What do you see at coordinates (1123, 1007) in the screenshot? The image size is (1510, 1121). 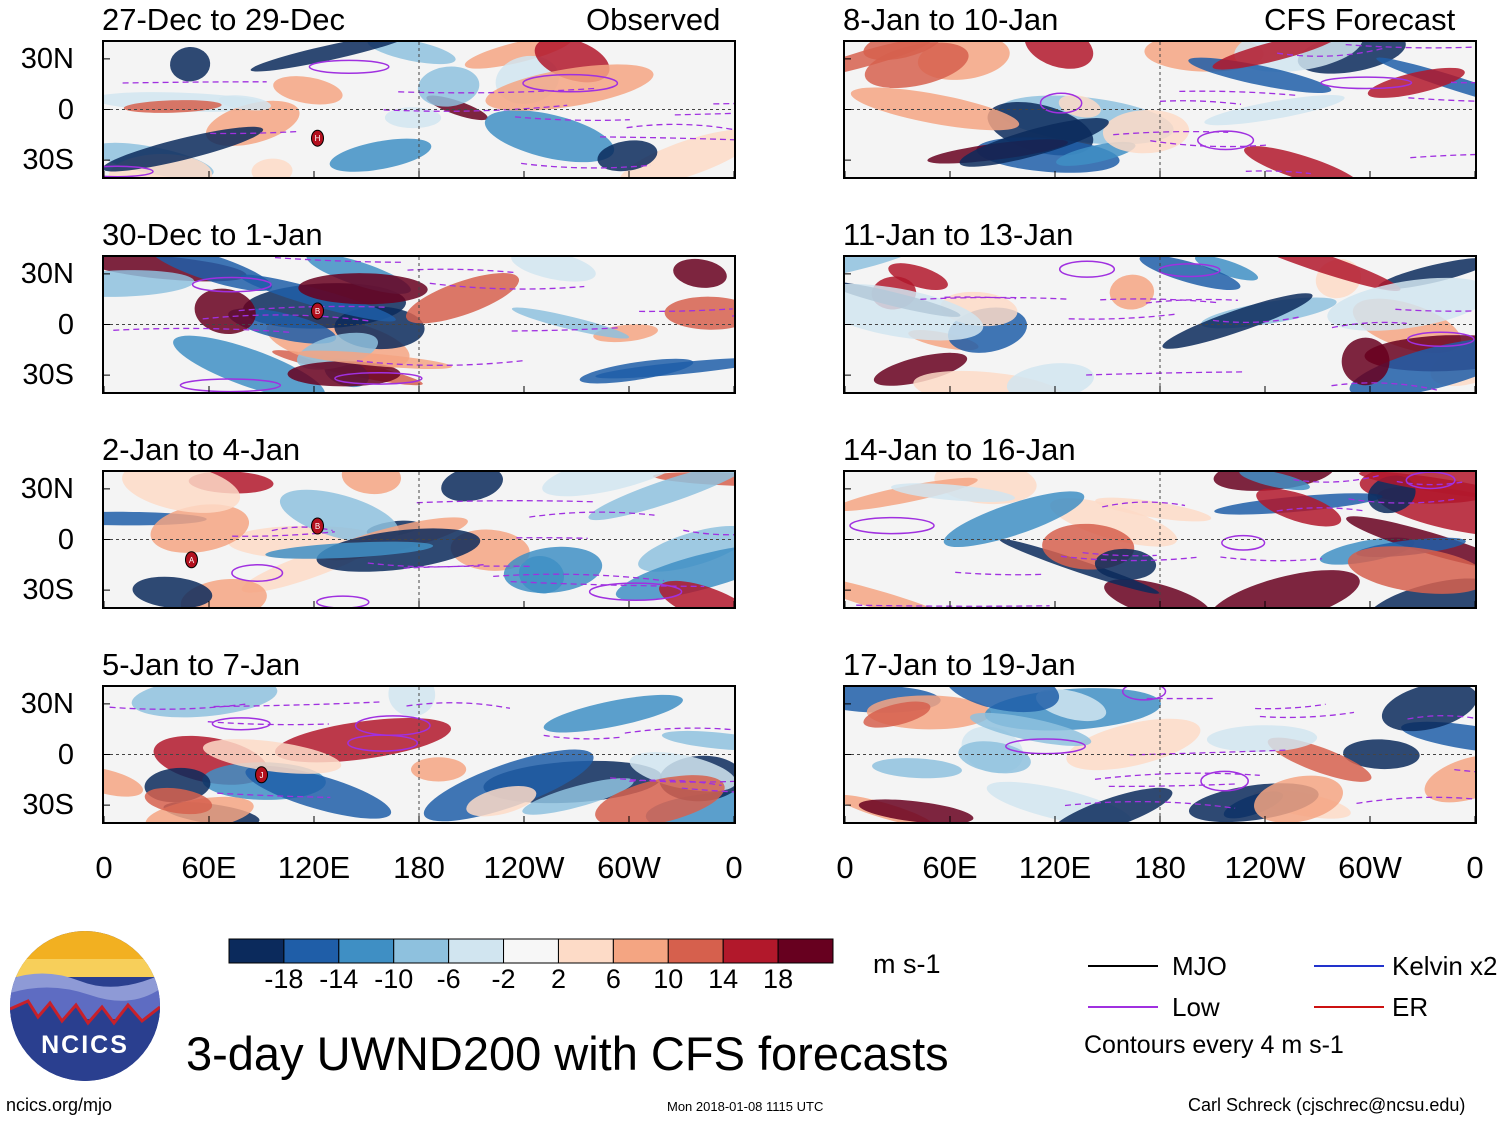 I see `legend-line-low` at bounding box center [1123, 1007].